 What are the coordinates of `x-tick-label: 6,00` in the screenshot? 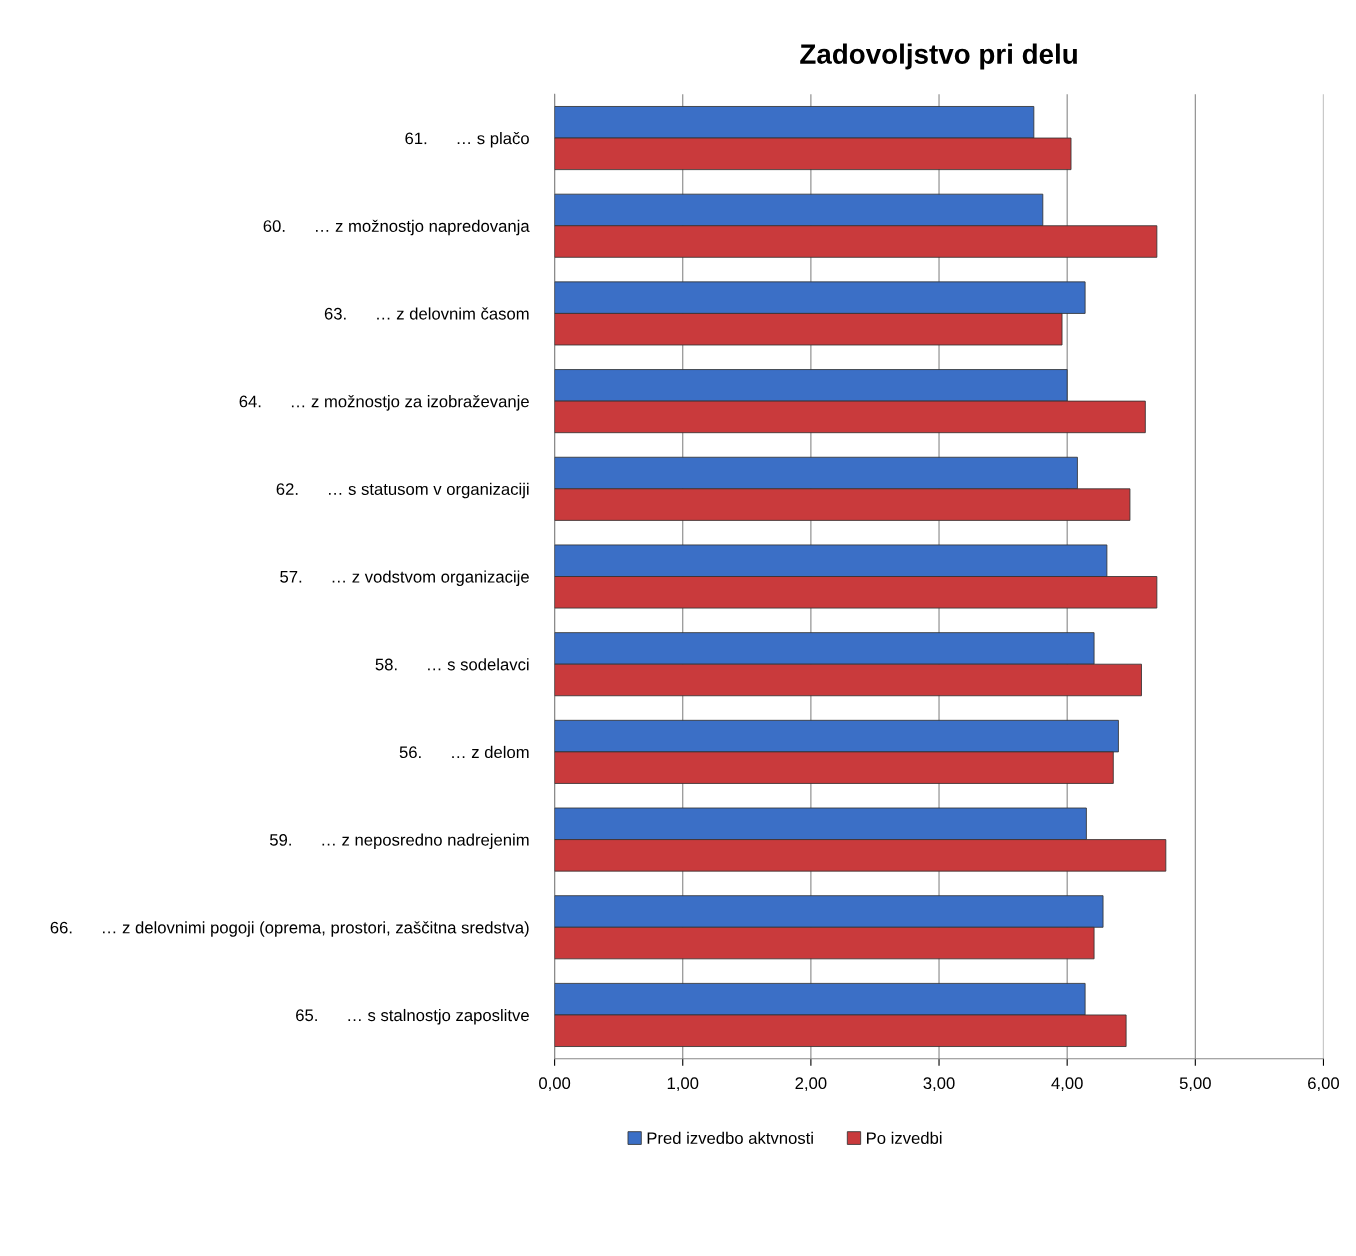 It's located at (1324, 1084).